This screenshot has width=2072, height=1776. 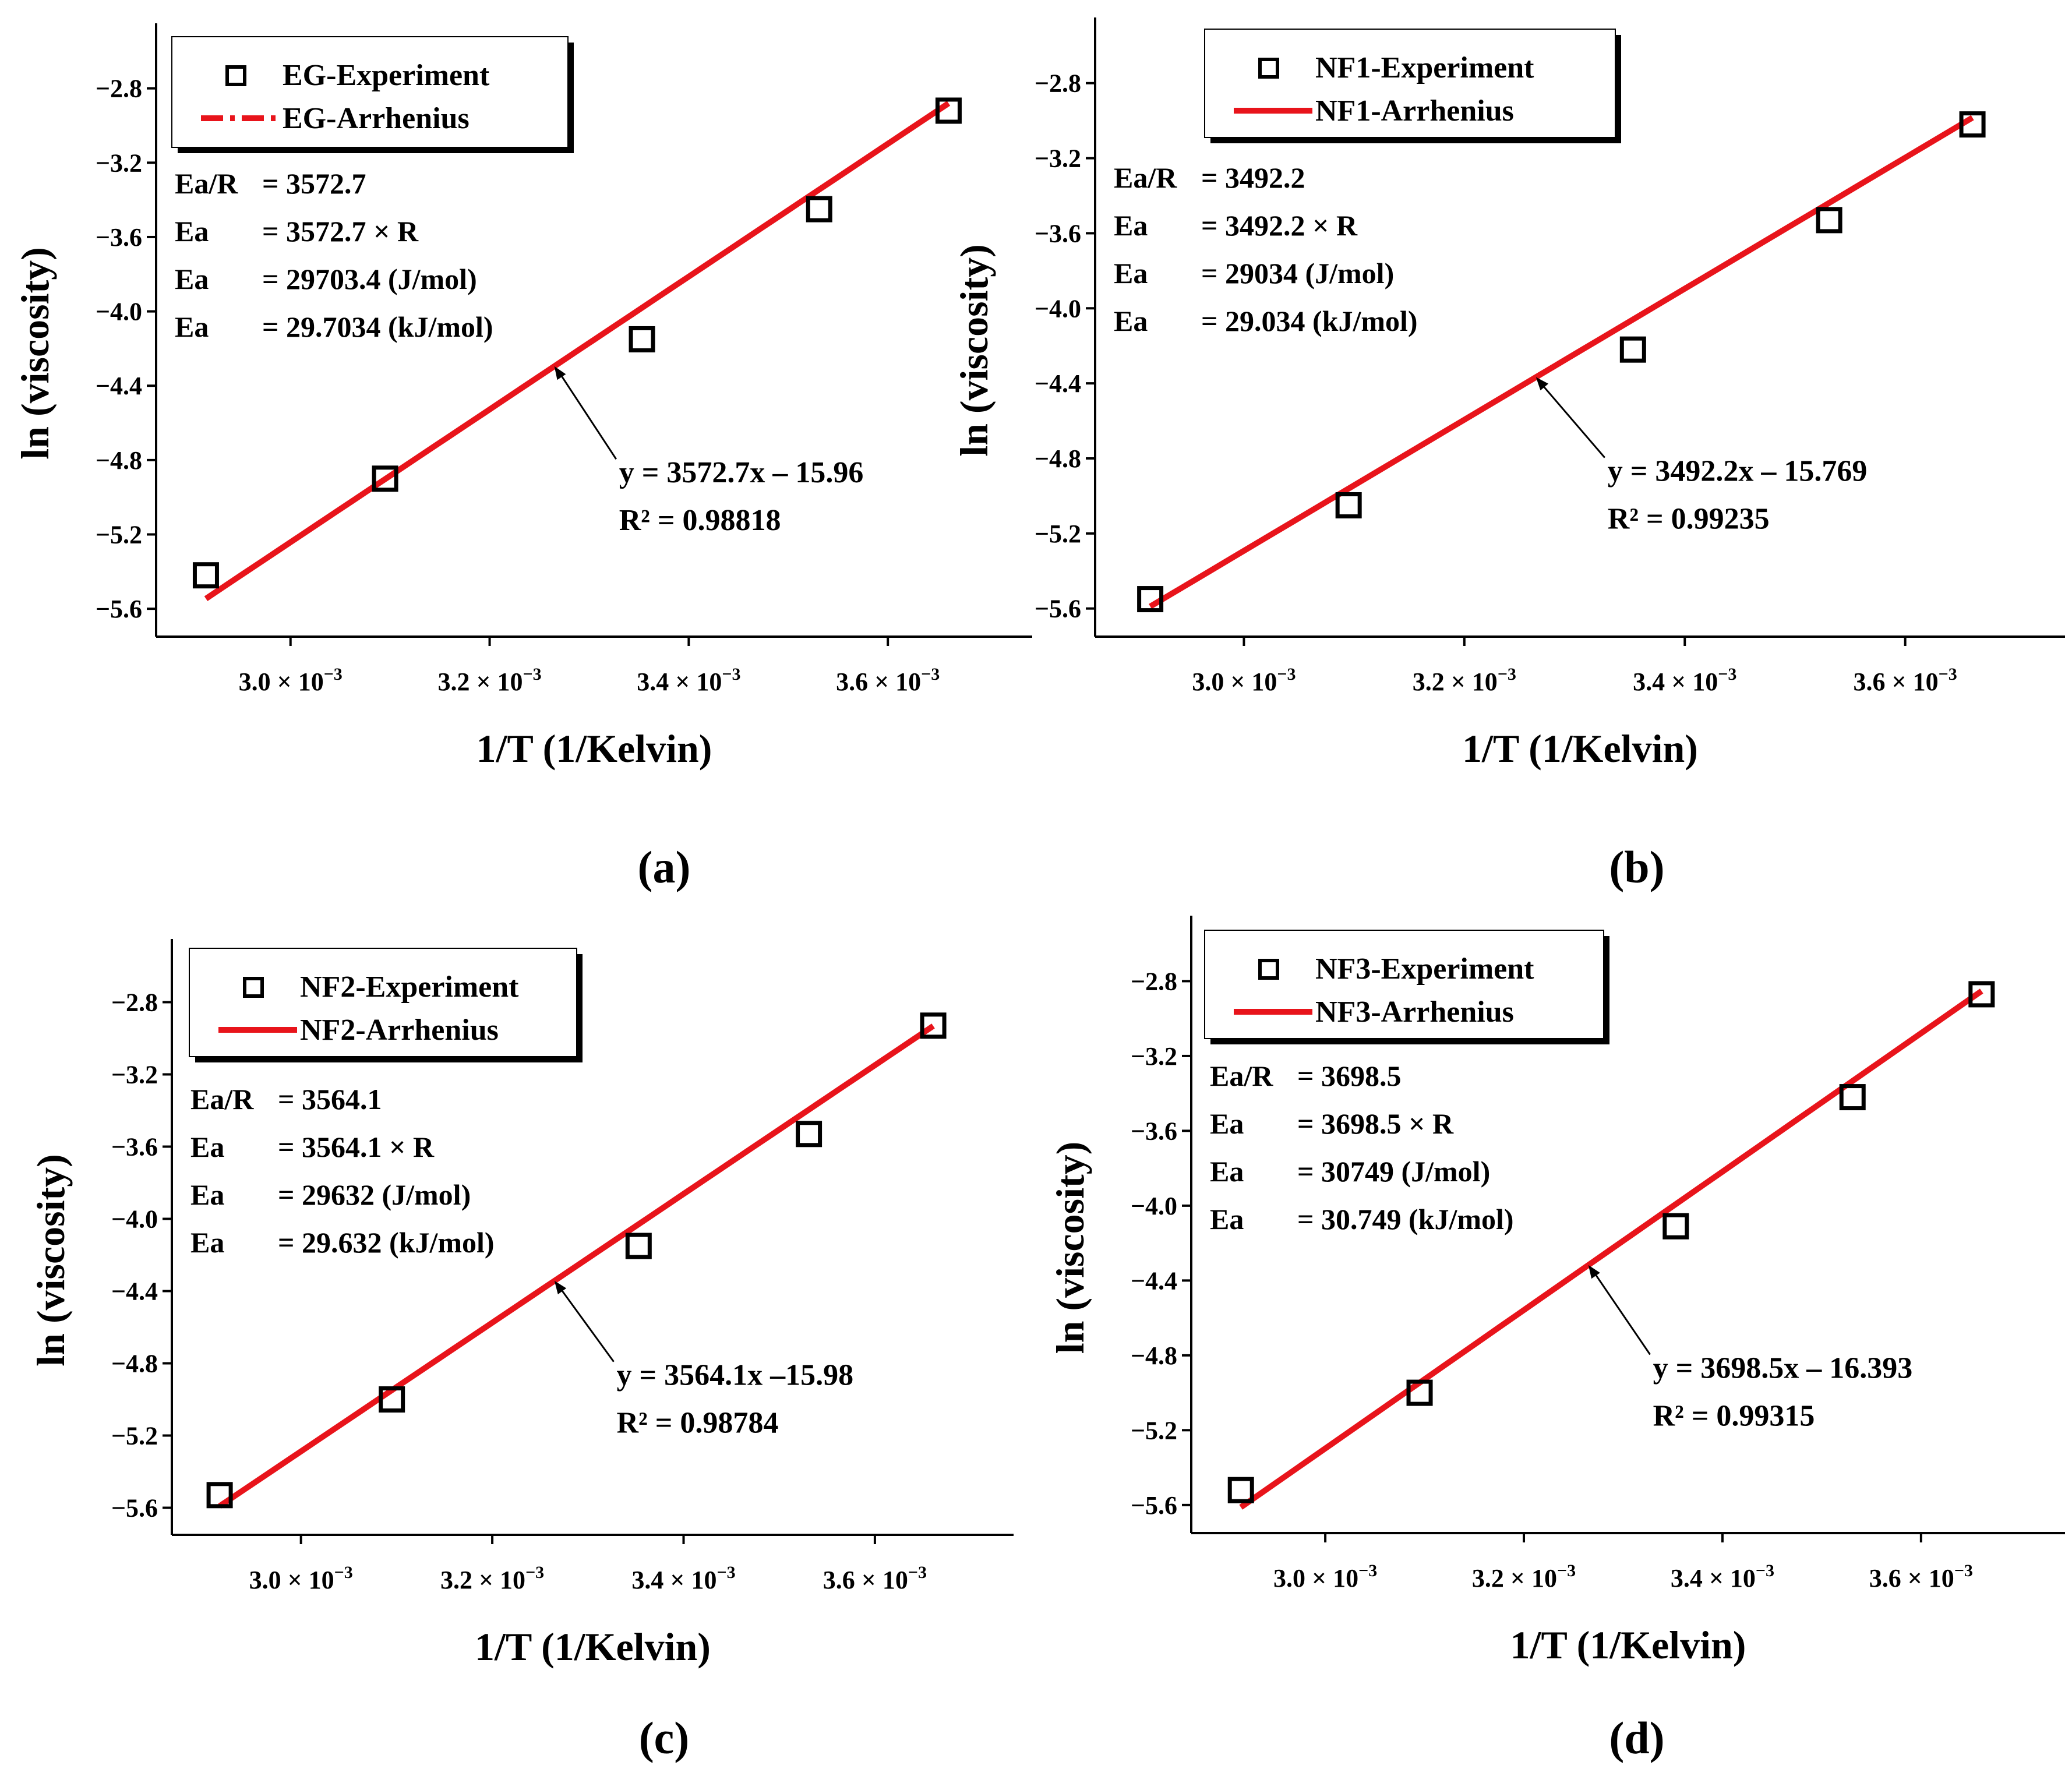 I want to click on panel-label: (c), so click(x=664, y=1738).